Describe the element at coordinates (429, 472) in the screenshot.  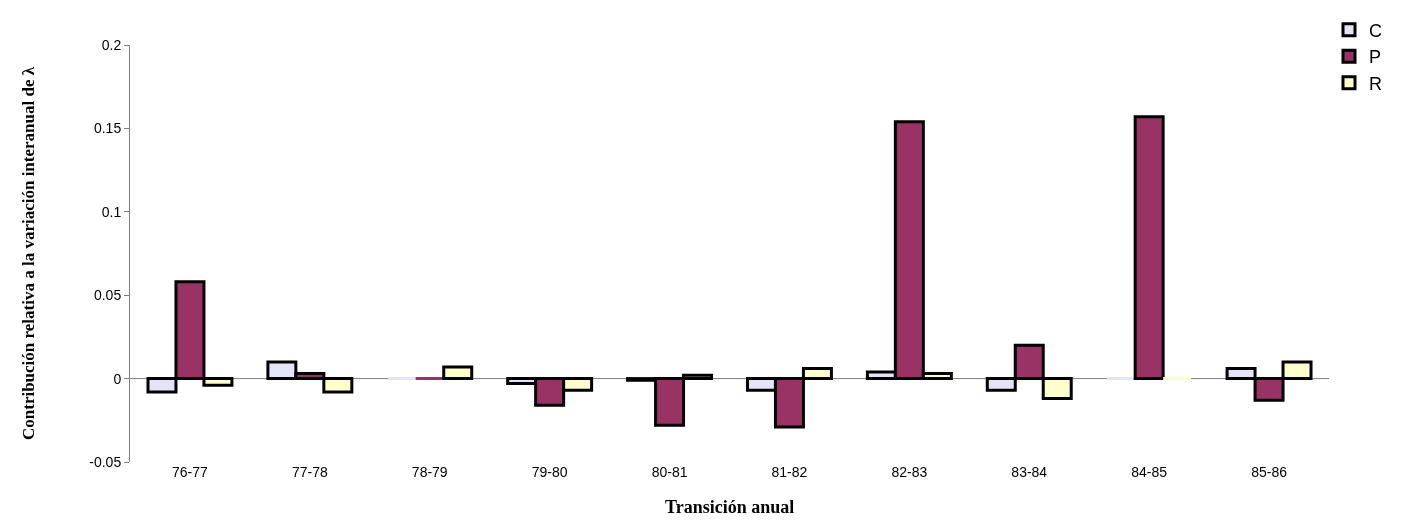
I see `x-tick-label: 78-79` at that location.